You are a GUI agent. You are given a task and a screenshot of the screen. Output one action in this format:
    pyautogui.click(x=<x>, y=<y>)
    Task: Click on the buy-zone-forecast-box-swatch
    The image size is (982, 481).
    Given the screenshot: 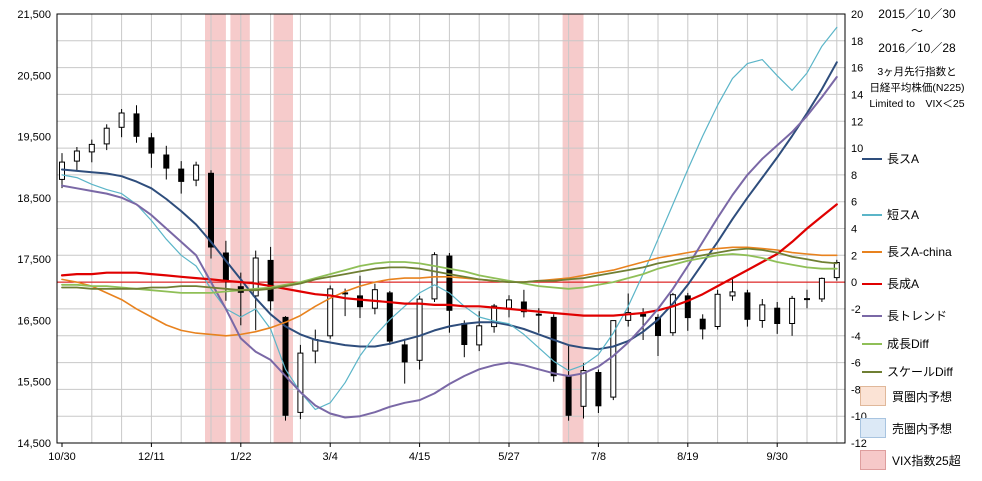 What is the action you would take?
    pyautogui.click(x=873, y=396)
    